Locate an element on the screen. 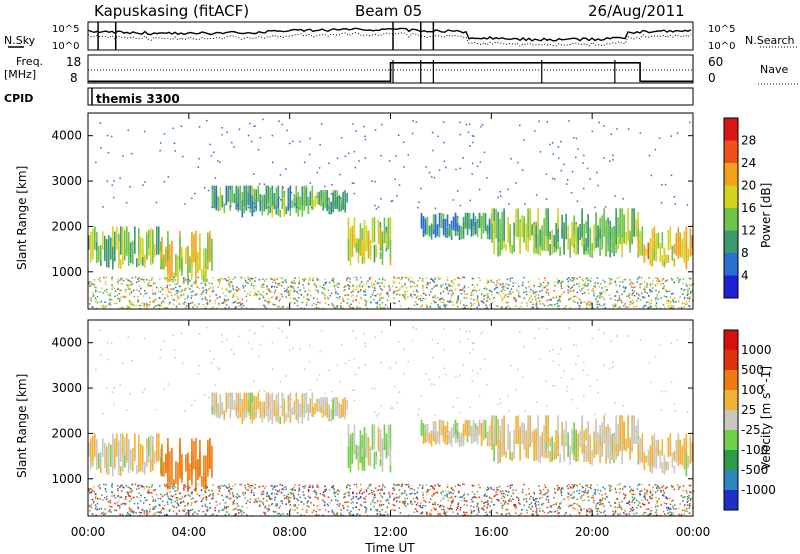 Image resolution: width=800 pixels, height=554 pixels. noise-panel-frame is located at coordinates (390, 36).